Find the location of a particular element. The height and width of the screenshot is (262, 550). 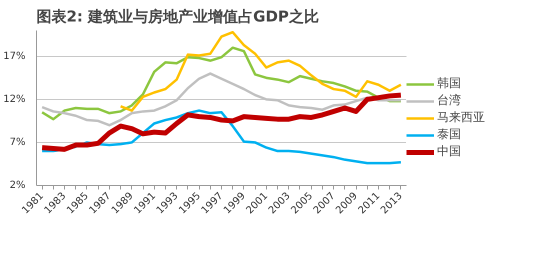

y-tick-label: 17% is located at coordinates (14, 56).